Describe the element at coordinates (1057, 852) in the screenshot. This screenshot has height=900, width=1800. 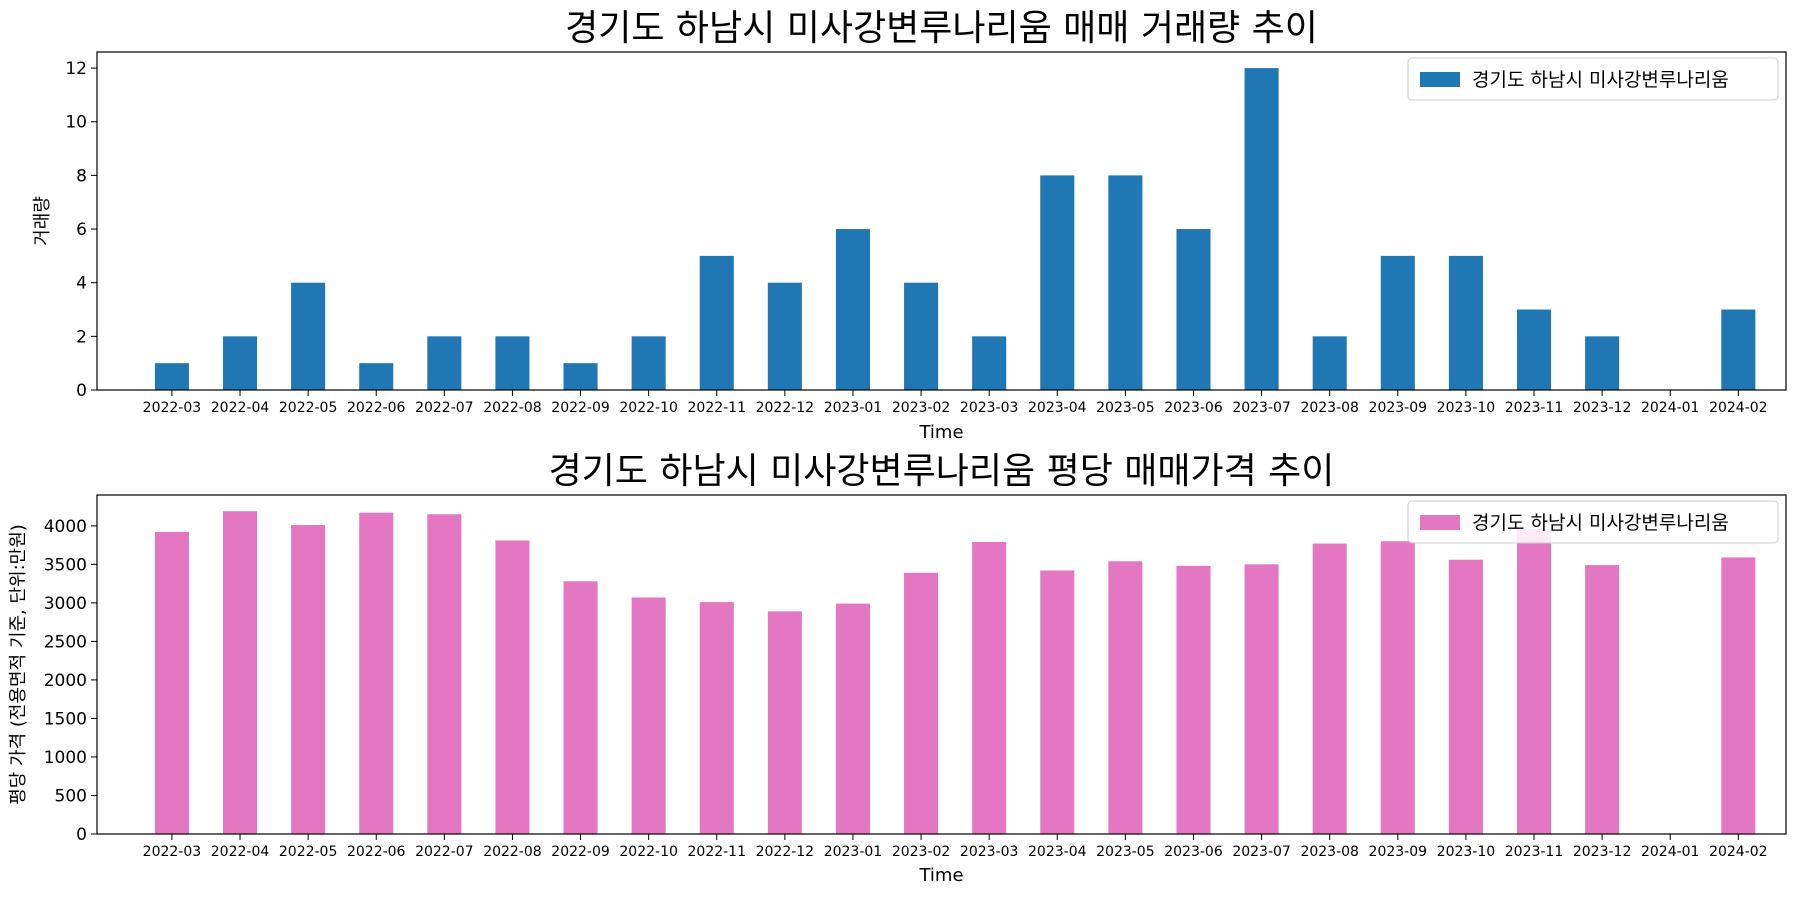
I see `x-tick-label: 2023-04` at that location.